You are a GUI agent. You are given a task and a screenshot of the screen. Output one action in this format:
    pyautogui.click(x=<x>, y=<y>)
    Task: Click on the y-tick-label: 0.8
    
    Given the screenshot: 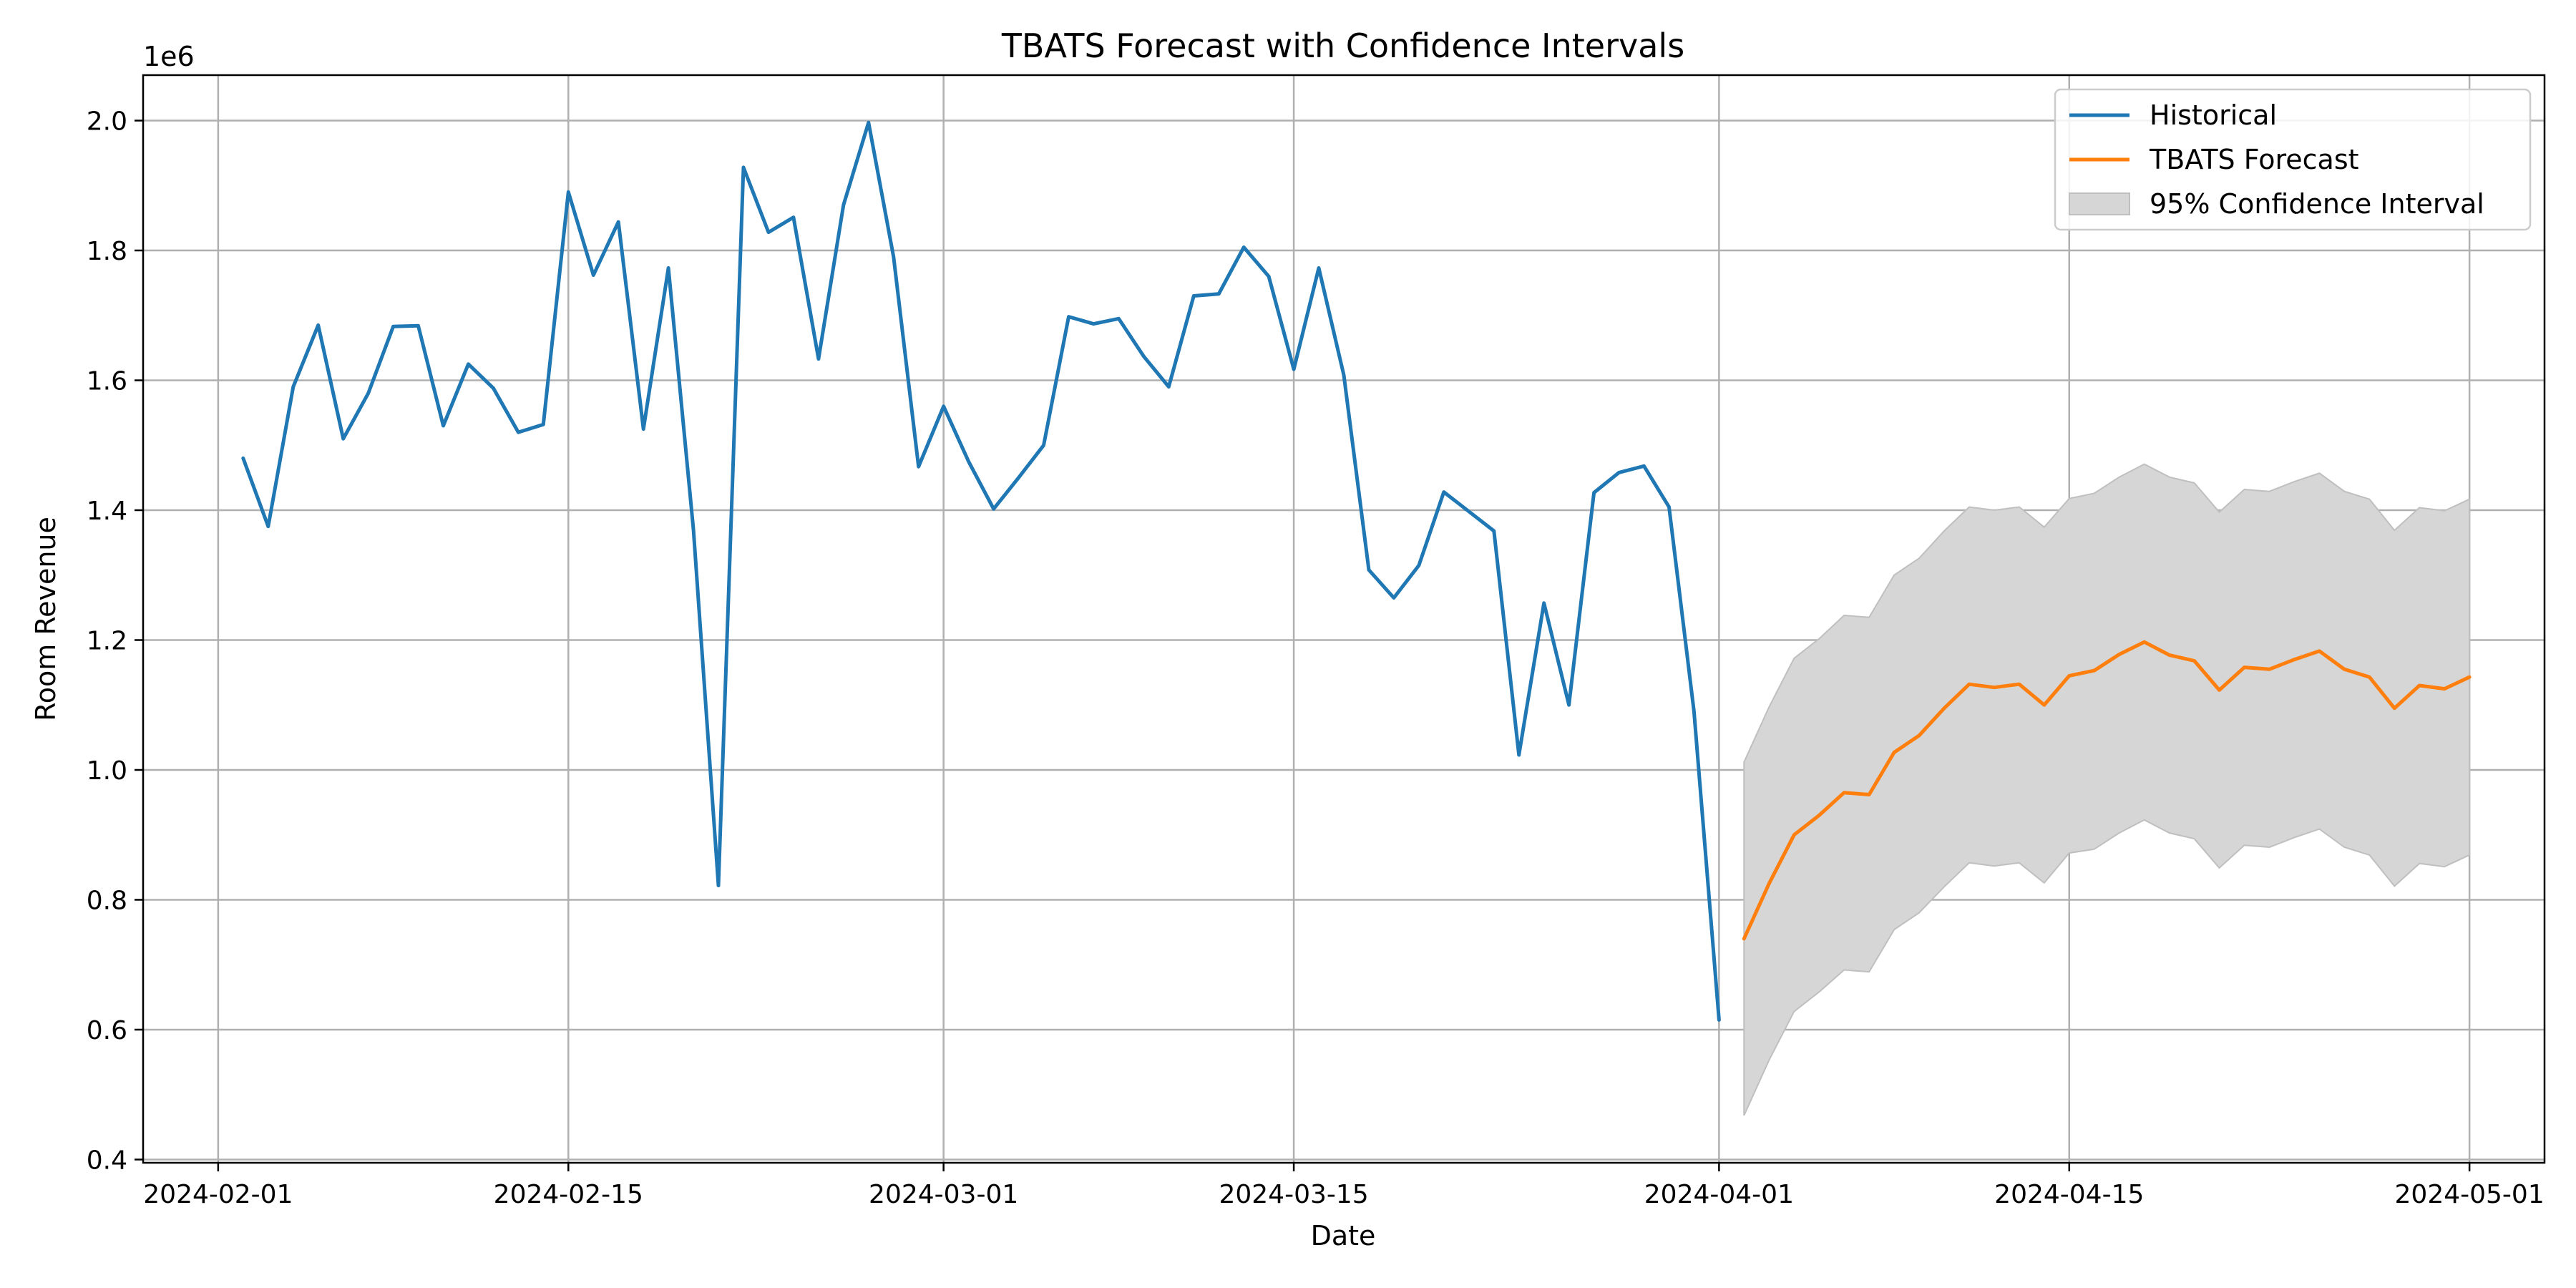 What is the action you would take?
    pyautogui.click(x=107, y=900)
    